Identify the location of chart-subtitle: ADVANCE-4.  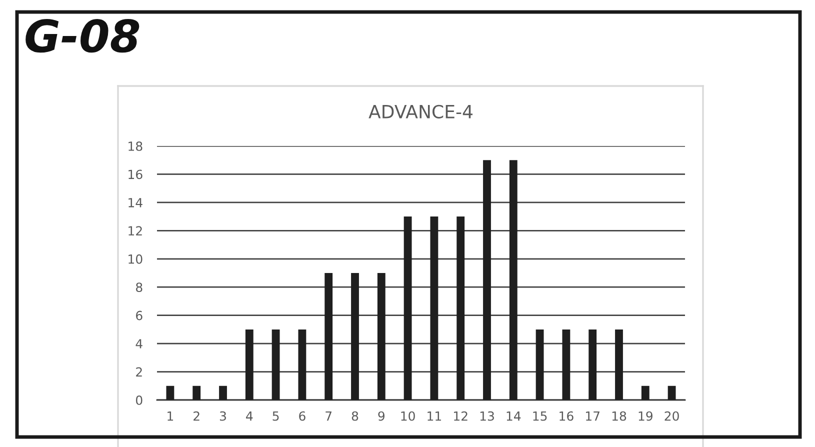
(420, 111).